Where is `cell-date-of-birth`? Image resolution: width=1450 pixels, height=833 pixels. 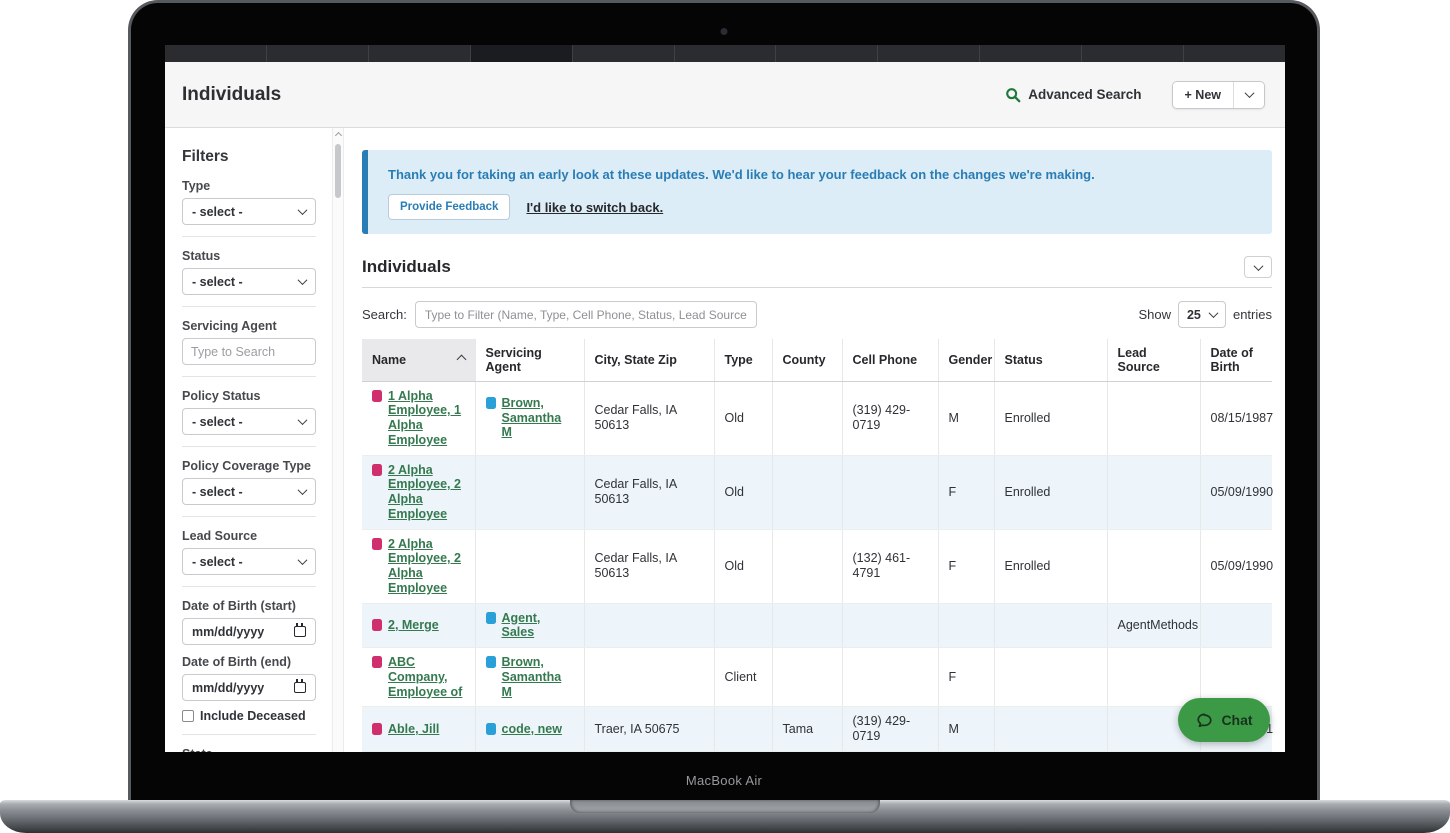
cell-date-of-birth is located at coordinates (1235, 677).